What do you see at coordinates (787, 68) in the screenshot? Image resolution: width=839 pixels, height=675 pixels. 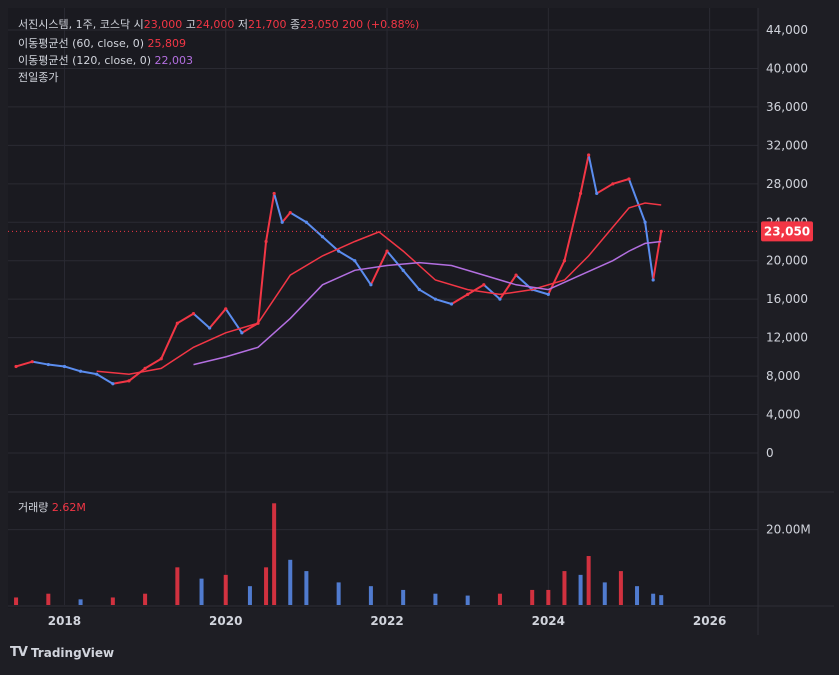 I see `price-tick-label: 40,000` at bounding box center [787, 68].